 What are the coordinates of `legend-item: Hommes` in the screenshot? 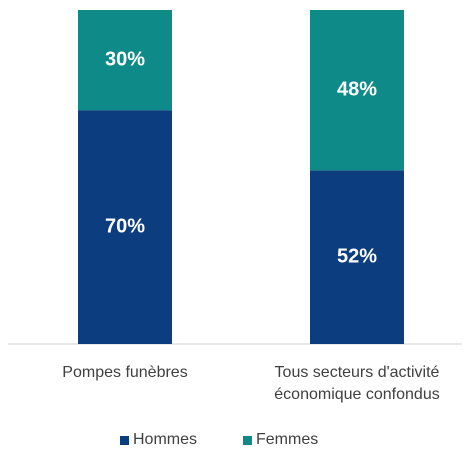 It's located at (158, 440).